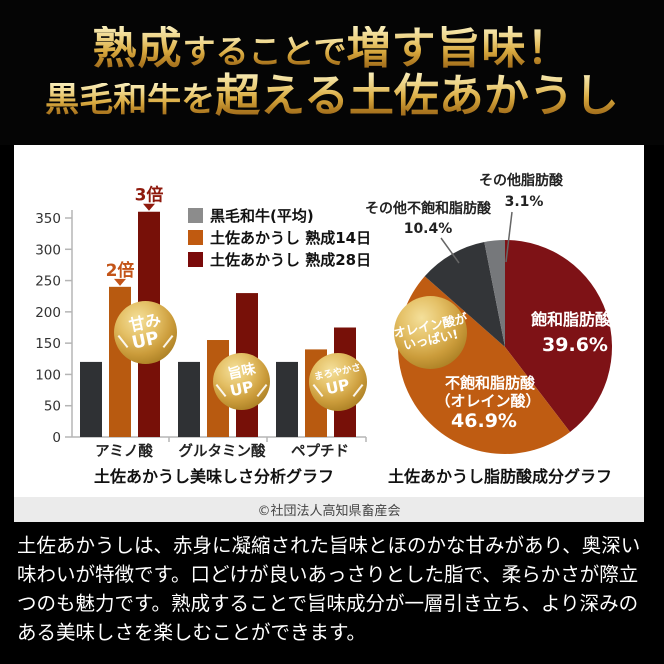 The width and height of the screenshot is (664, 664). I want to click on header-line-2: 黒毛和牛を 超える土佐あかうし, so click(332, 95).